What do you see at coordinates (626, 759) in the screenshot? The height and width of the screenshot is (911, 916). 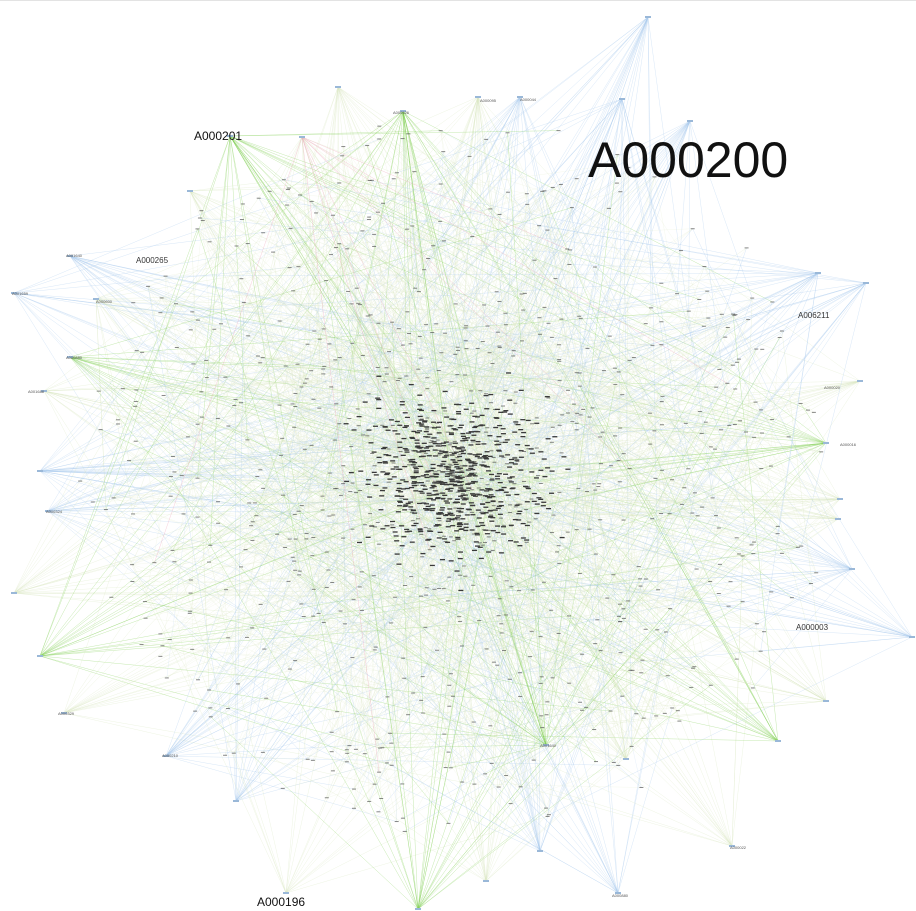 I see `graph-hub-node` at bounding box center [626, 759].